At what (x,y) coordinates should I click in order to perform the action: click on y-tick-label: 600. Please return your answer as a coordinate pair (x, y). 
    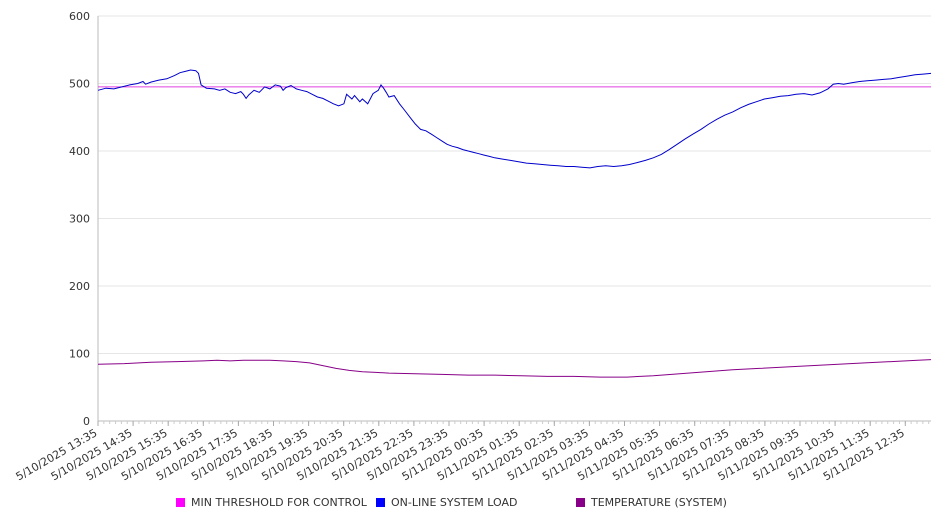
    Looking at the image, I should click on (79, 16).